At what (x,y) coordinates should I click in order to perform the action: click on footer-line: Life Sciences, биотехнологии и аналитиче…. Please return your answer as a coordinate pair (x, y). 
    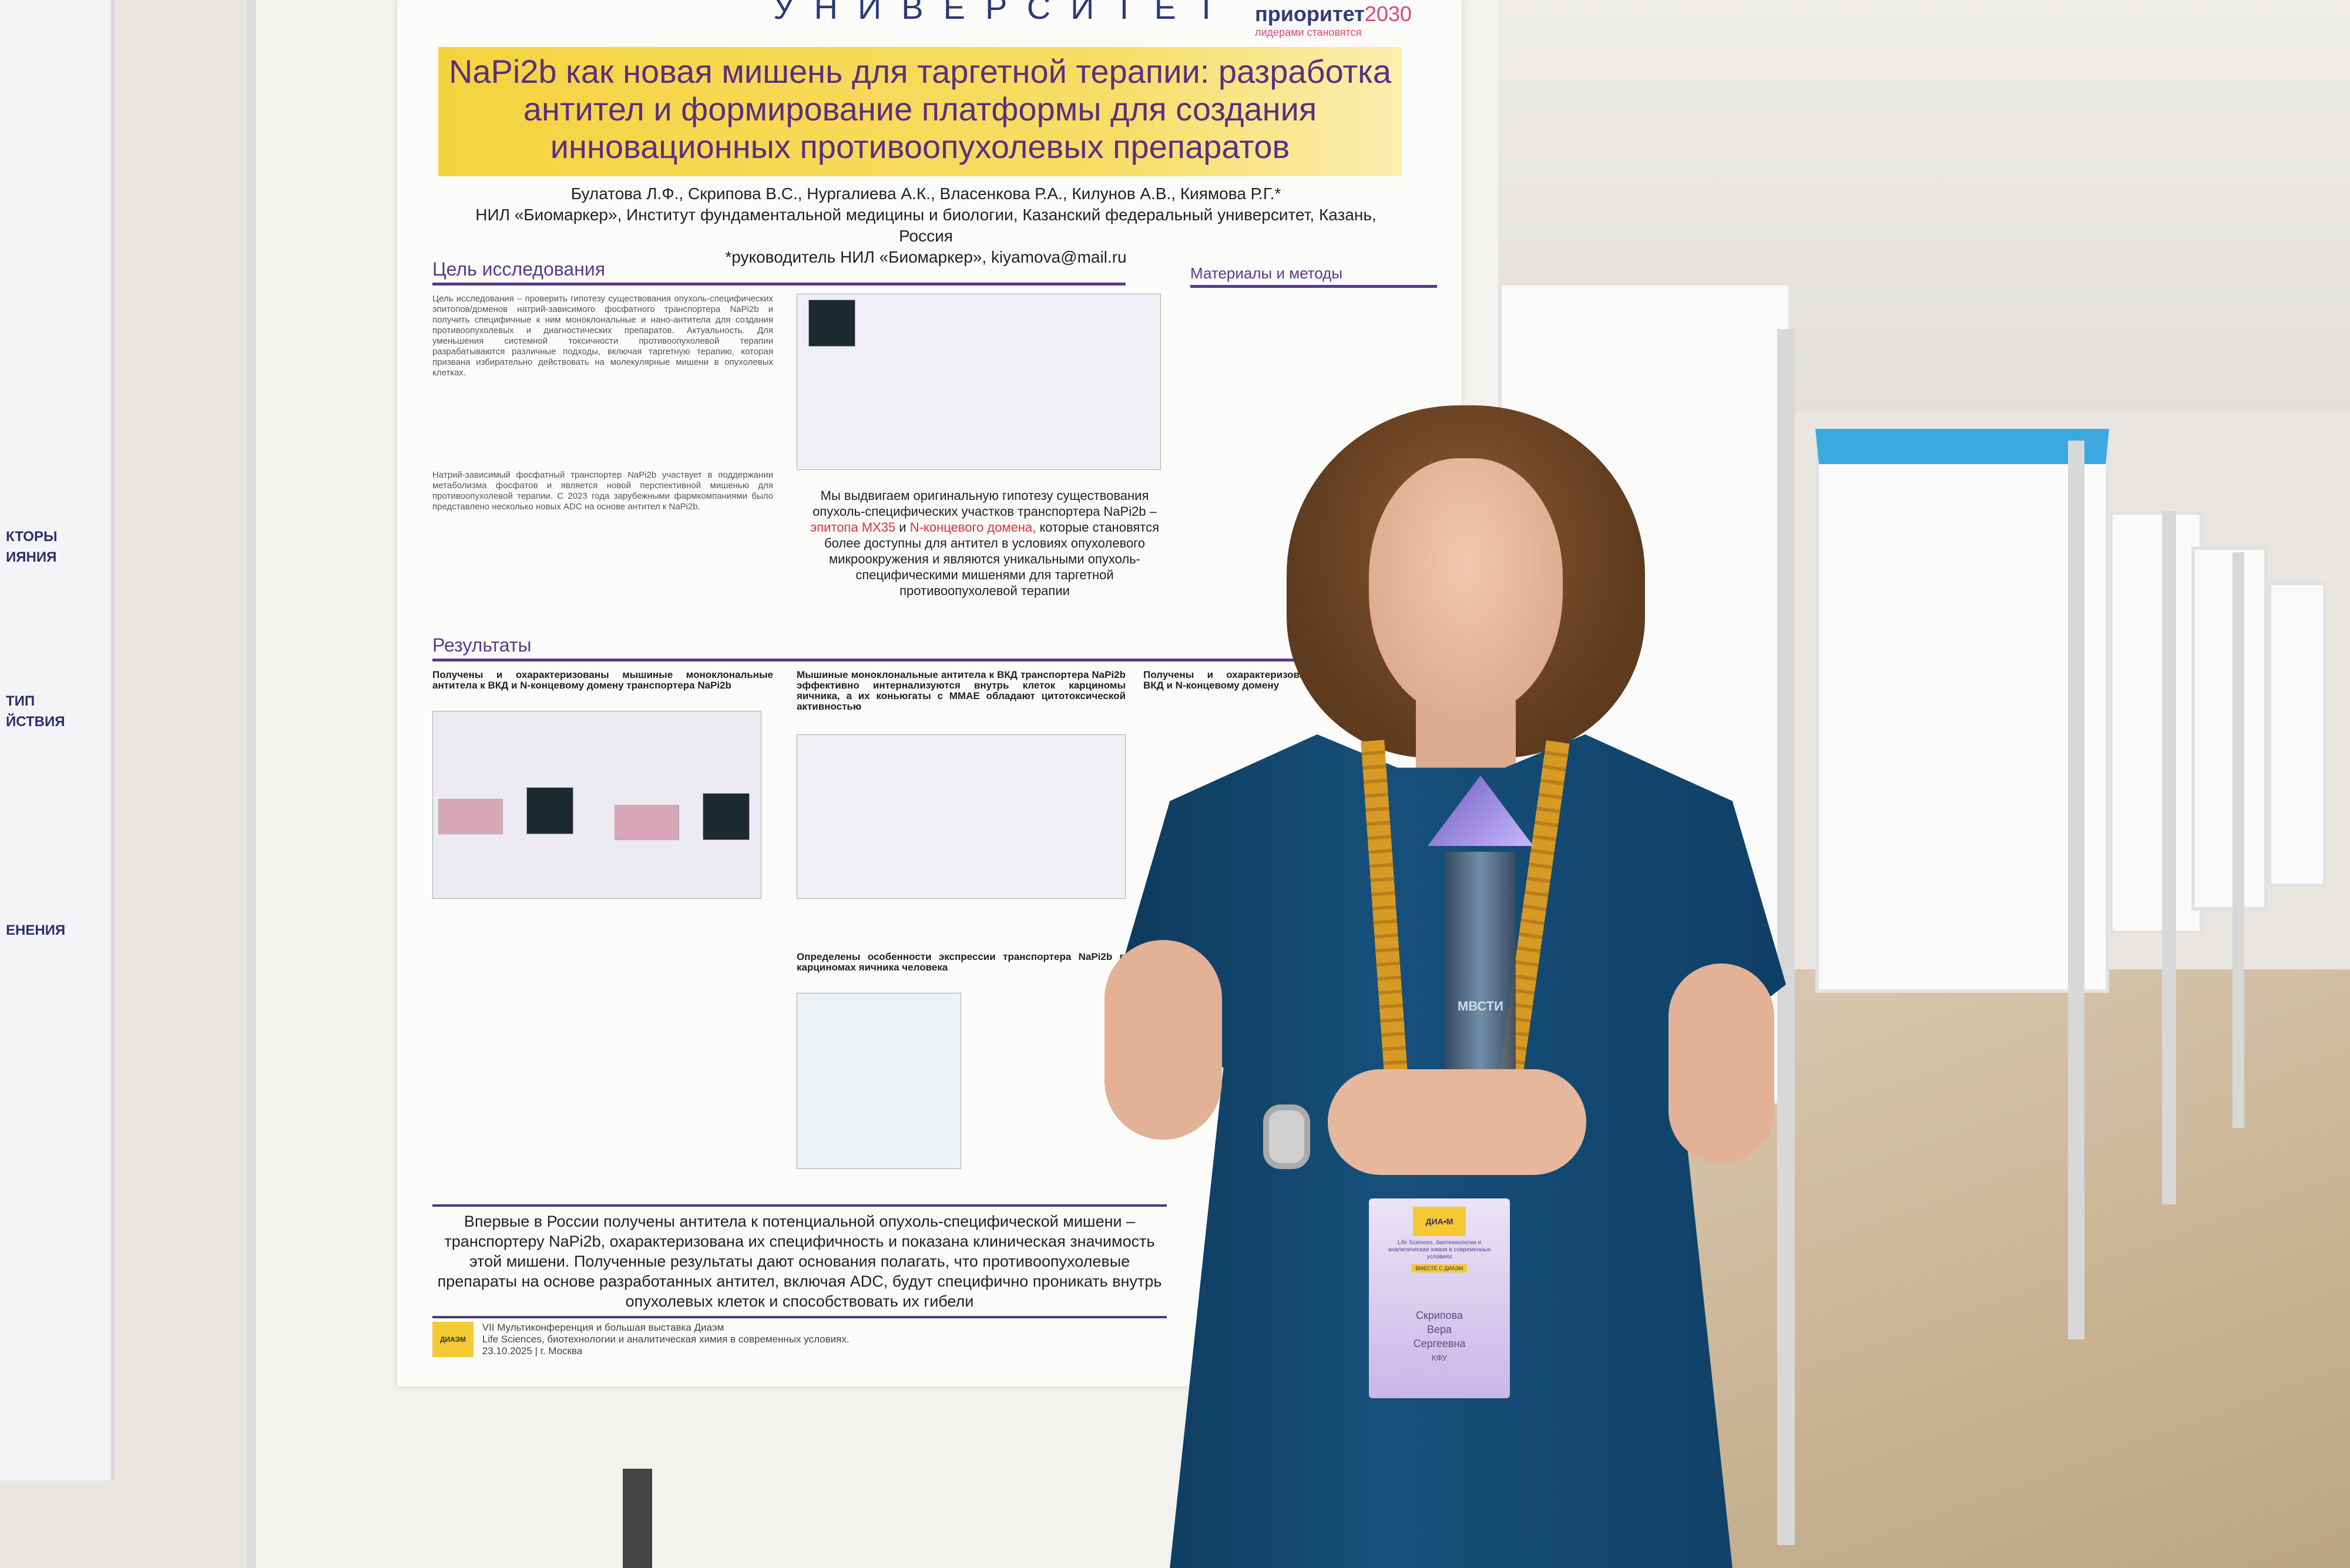
    Looking at the image, I should click on (666, 1339).